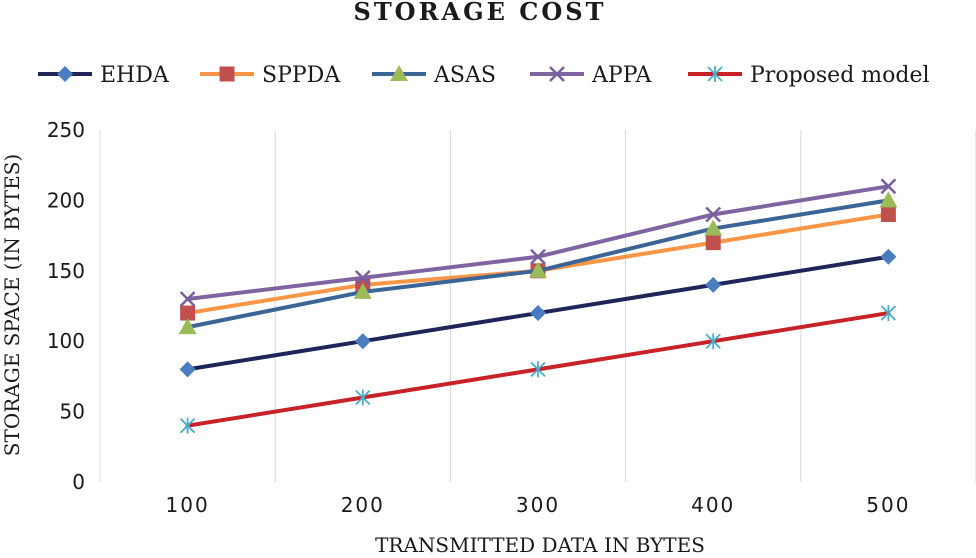  Describe the element at coordinates (540, 545) in the screenshot. I see `x-axis-label: TRANSMITTED DATA IN BYTES` at that location.